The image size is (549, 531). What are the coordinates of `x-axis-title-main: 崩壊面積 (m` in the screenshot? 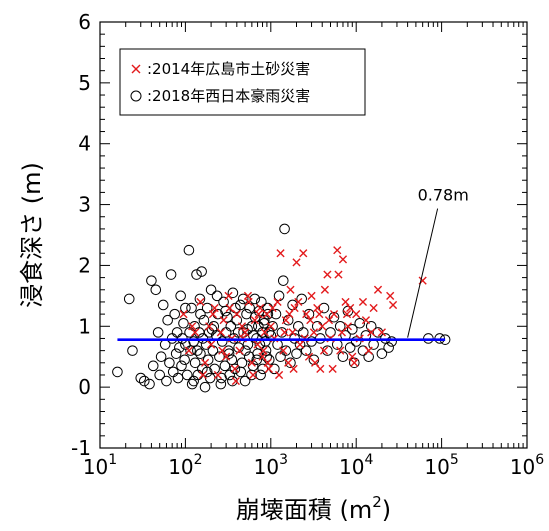 It's located at (304, 510).